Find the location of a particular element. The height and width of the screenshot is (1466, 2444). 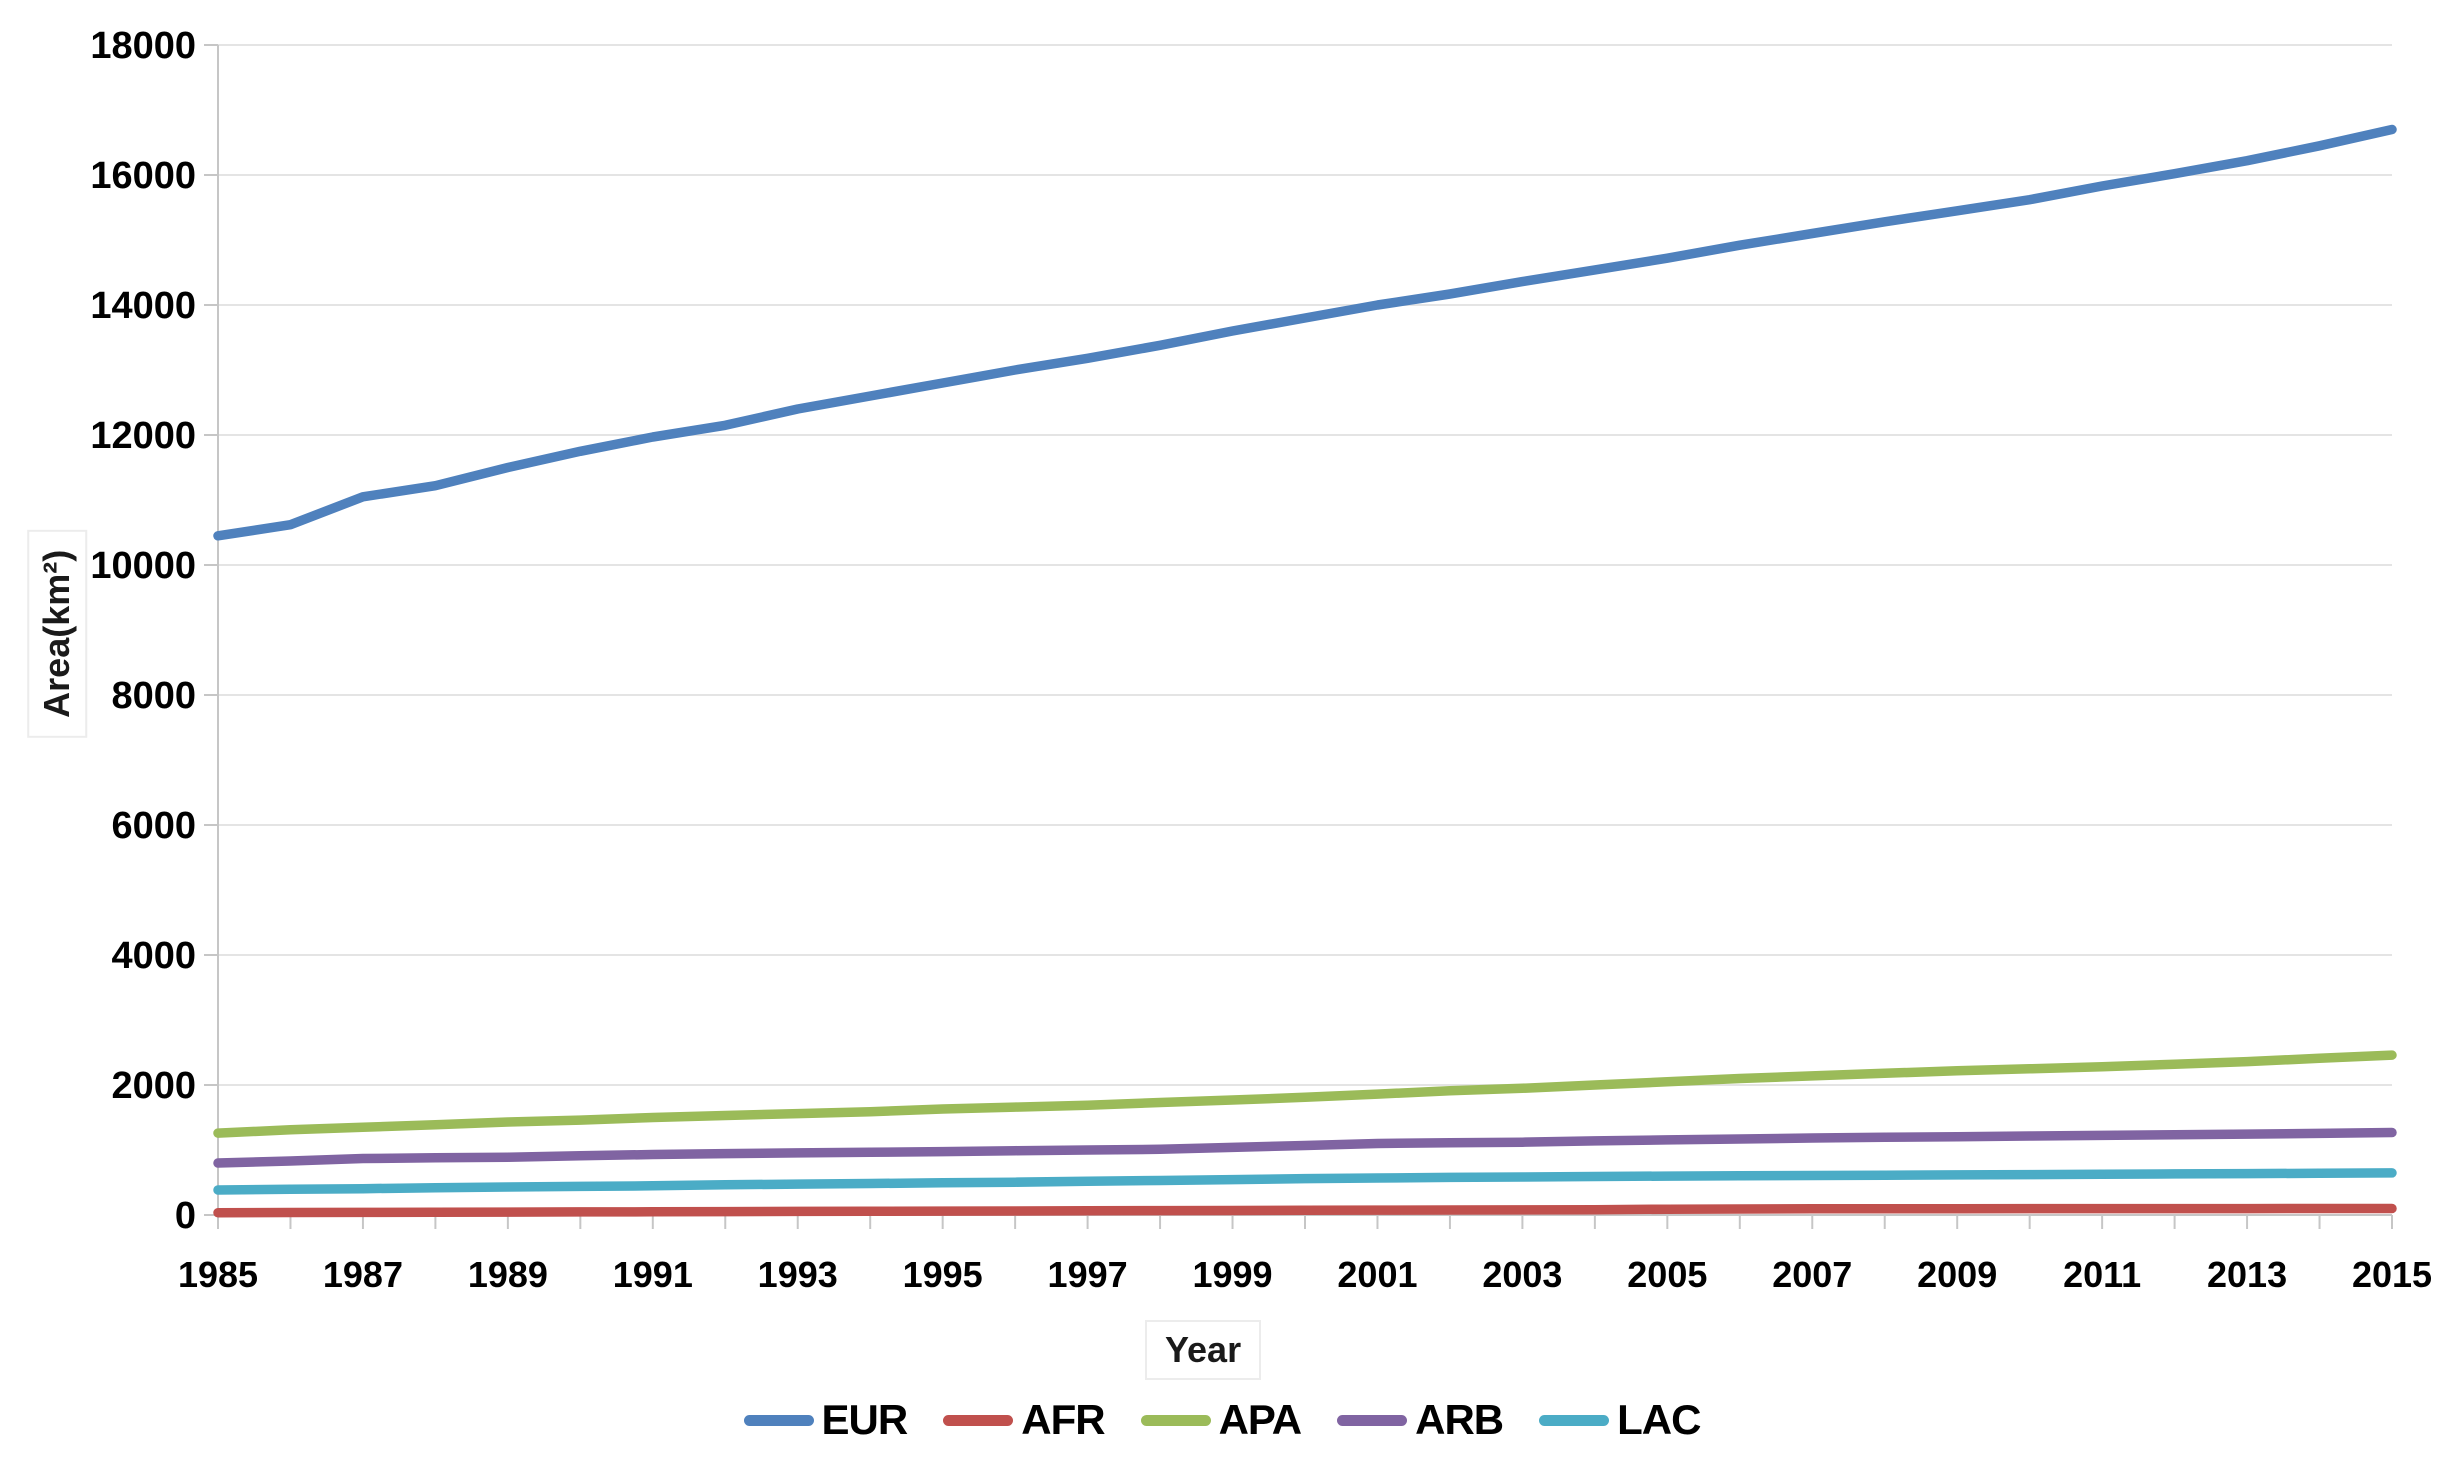

legend-label-APA: APA is located at coordinates (1260, 1419).